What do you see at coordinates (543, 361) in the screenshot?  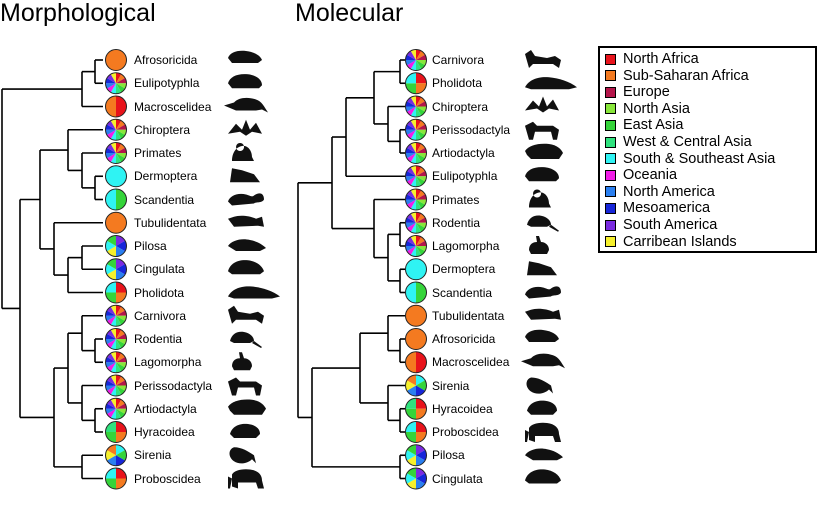 I see `elephant-shrew-silhouette` at bounding box center [543, 361].